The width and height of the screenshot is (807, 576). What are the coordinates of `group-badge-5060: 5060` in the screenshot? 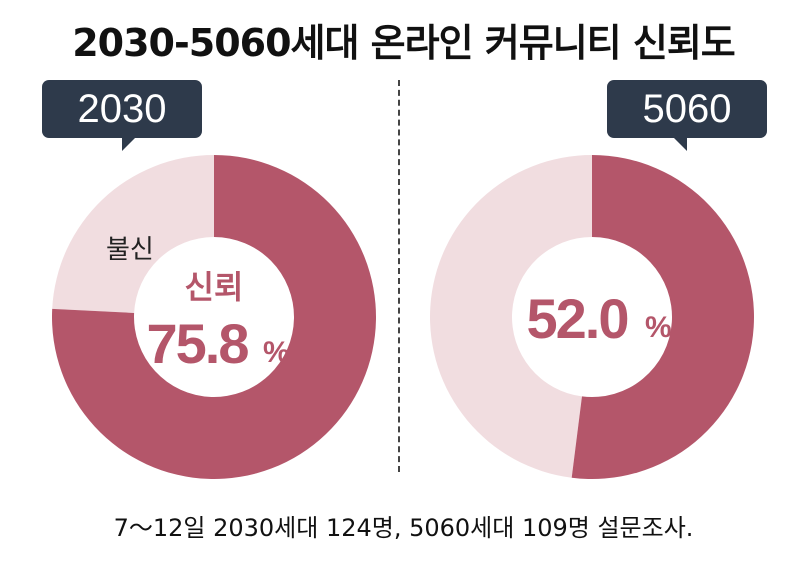 It's located at (687, 115).